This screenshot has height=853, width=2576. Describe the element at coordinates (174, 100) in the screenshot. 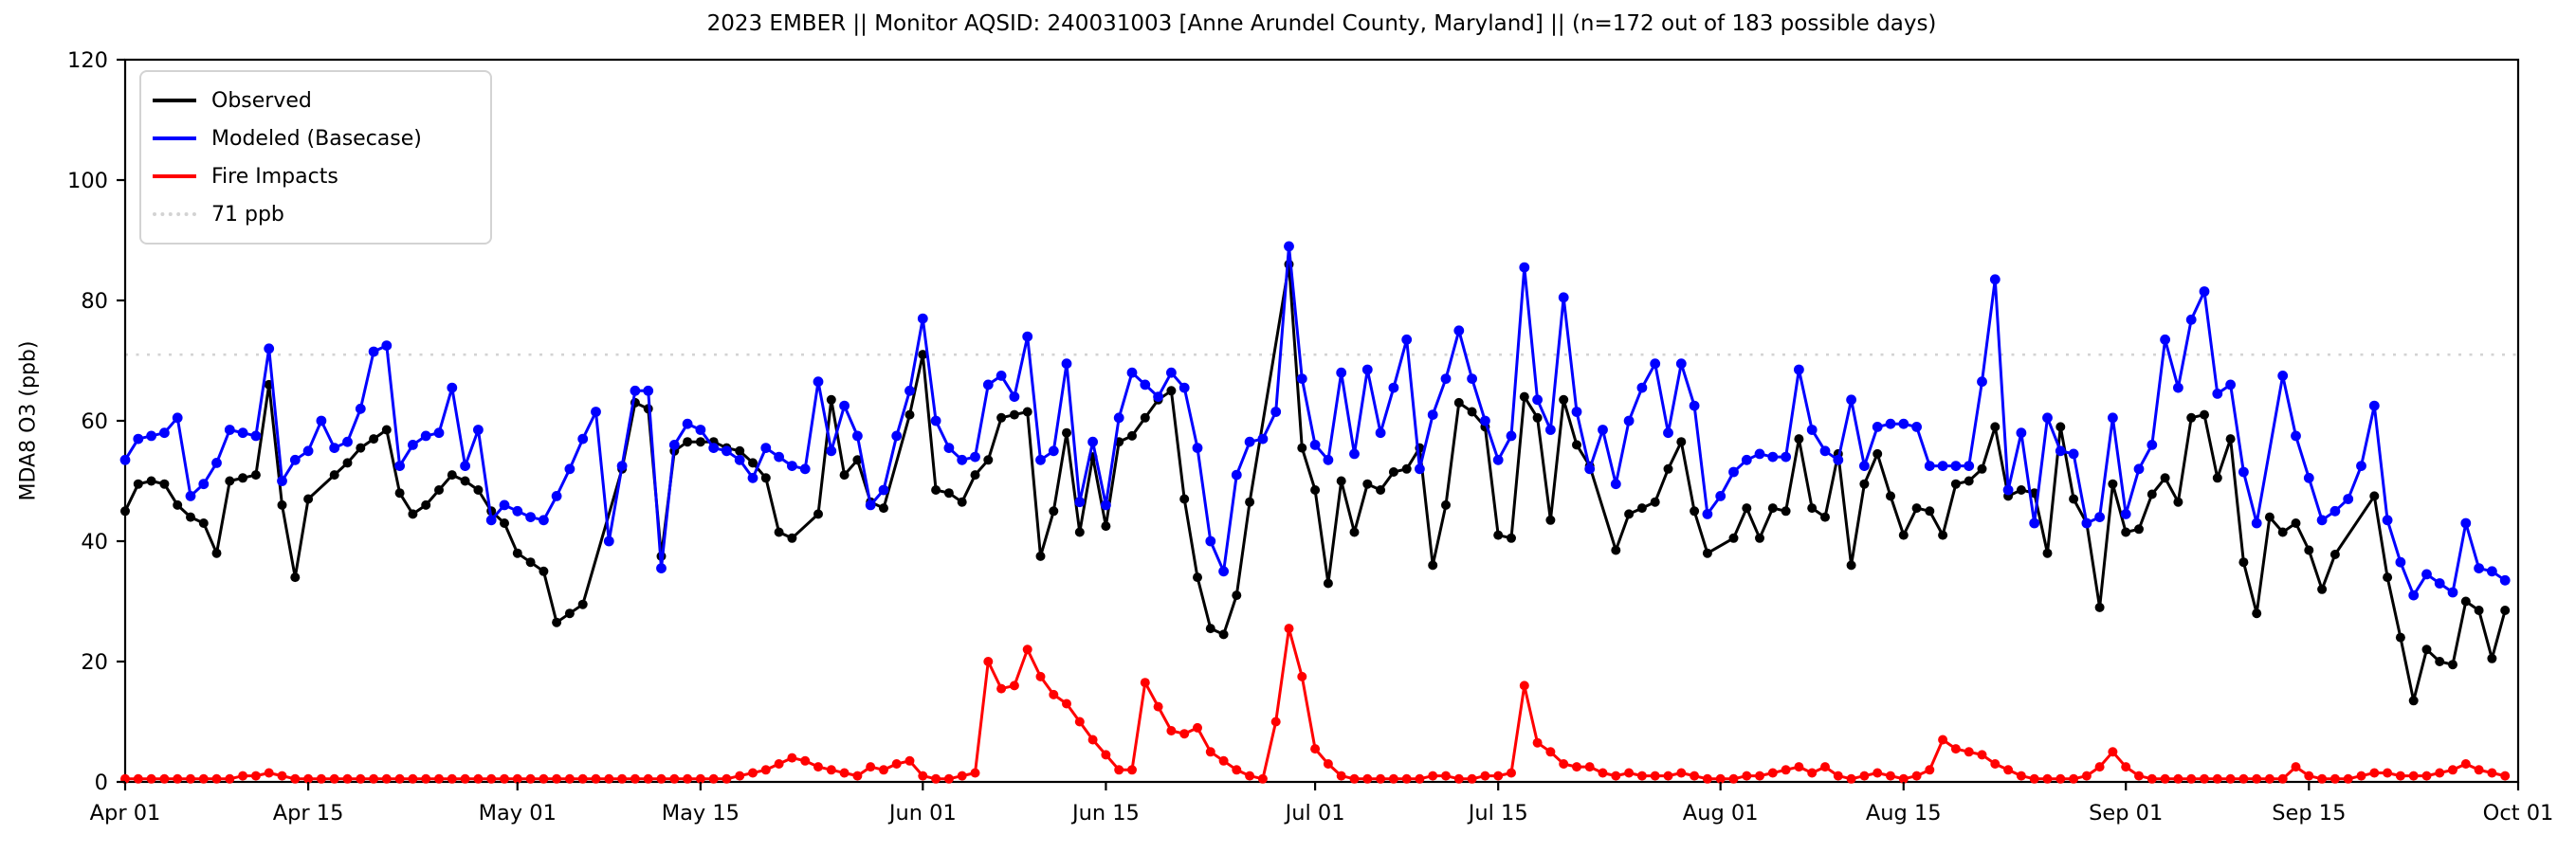

I see `observed-line-sample` at that location.